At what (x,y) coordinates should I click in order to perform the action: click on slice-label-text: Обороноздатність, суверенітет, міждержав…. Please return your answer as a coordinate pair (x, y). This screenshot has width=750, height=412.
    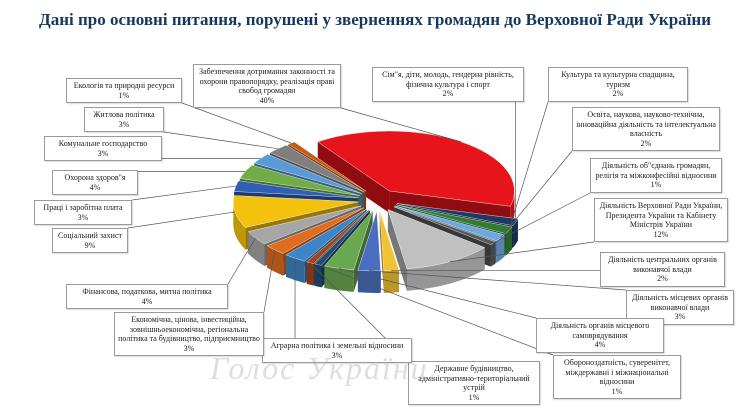
    Looking at the image, I should click on (617, 372).